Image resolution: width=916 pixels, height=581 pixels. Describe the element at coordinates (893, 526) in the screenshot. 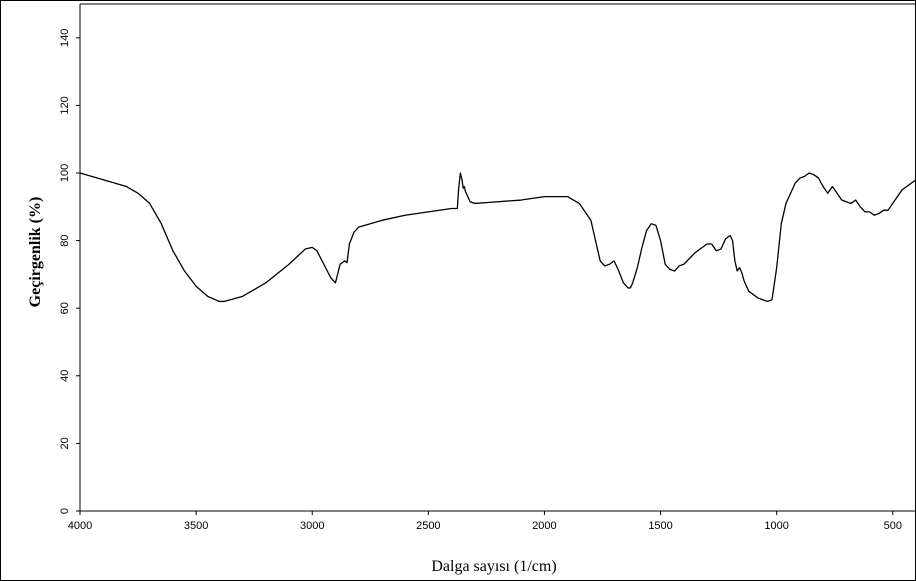

I see `x-tick-label: 500` at that location.